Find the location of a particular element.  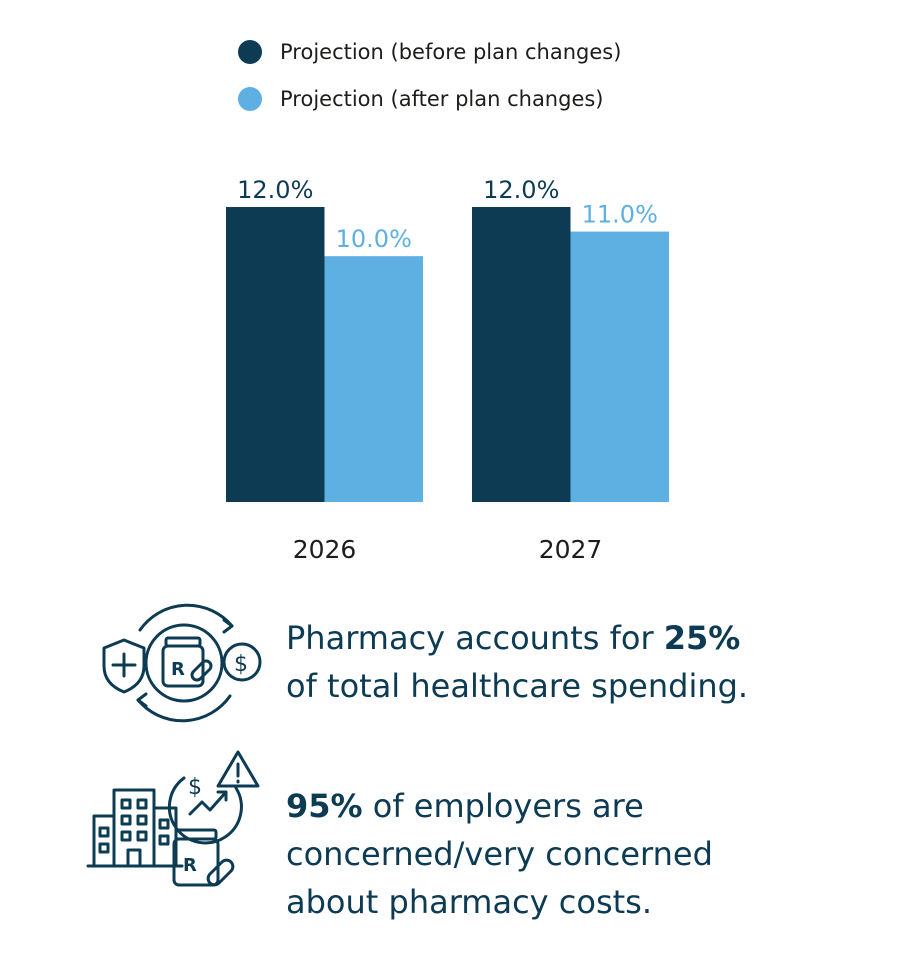

legend-item-before: Projection (before plan changes) is located at coordinates (429, 52).